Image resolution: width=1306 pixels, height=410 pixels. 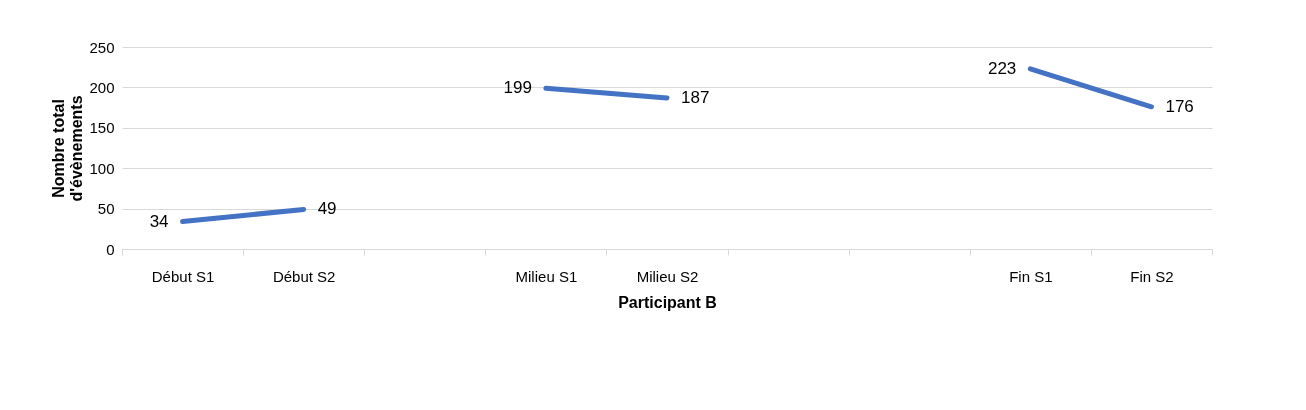 I want to click on data-label: 49, so click(x=327, y=209).